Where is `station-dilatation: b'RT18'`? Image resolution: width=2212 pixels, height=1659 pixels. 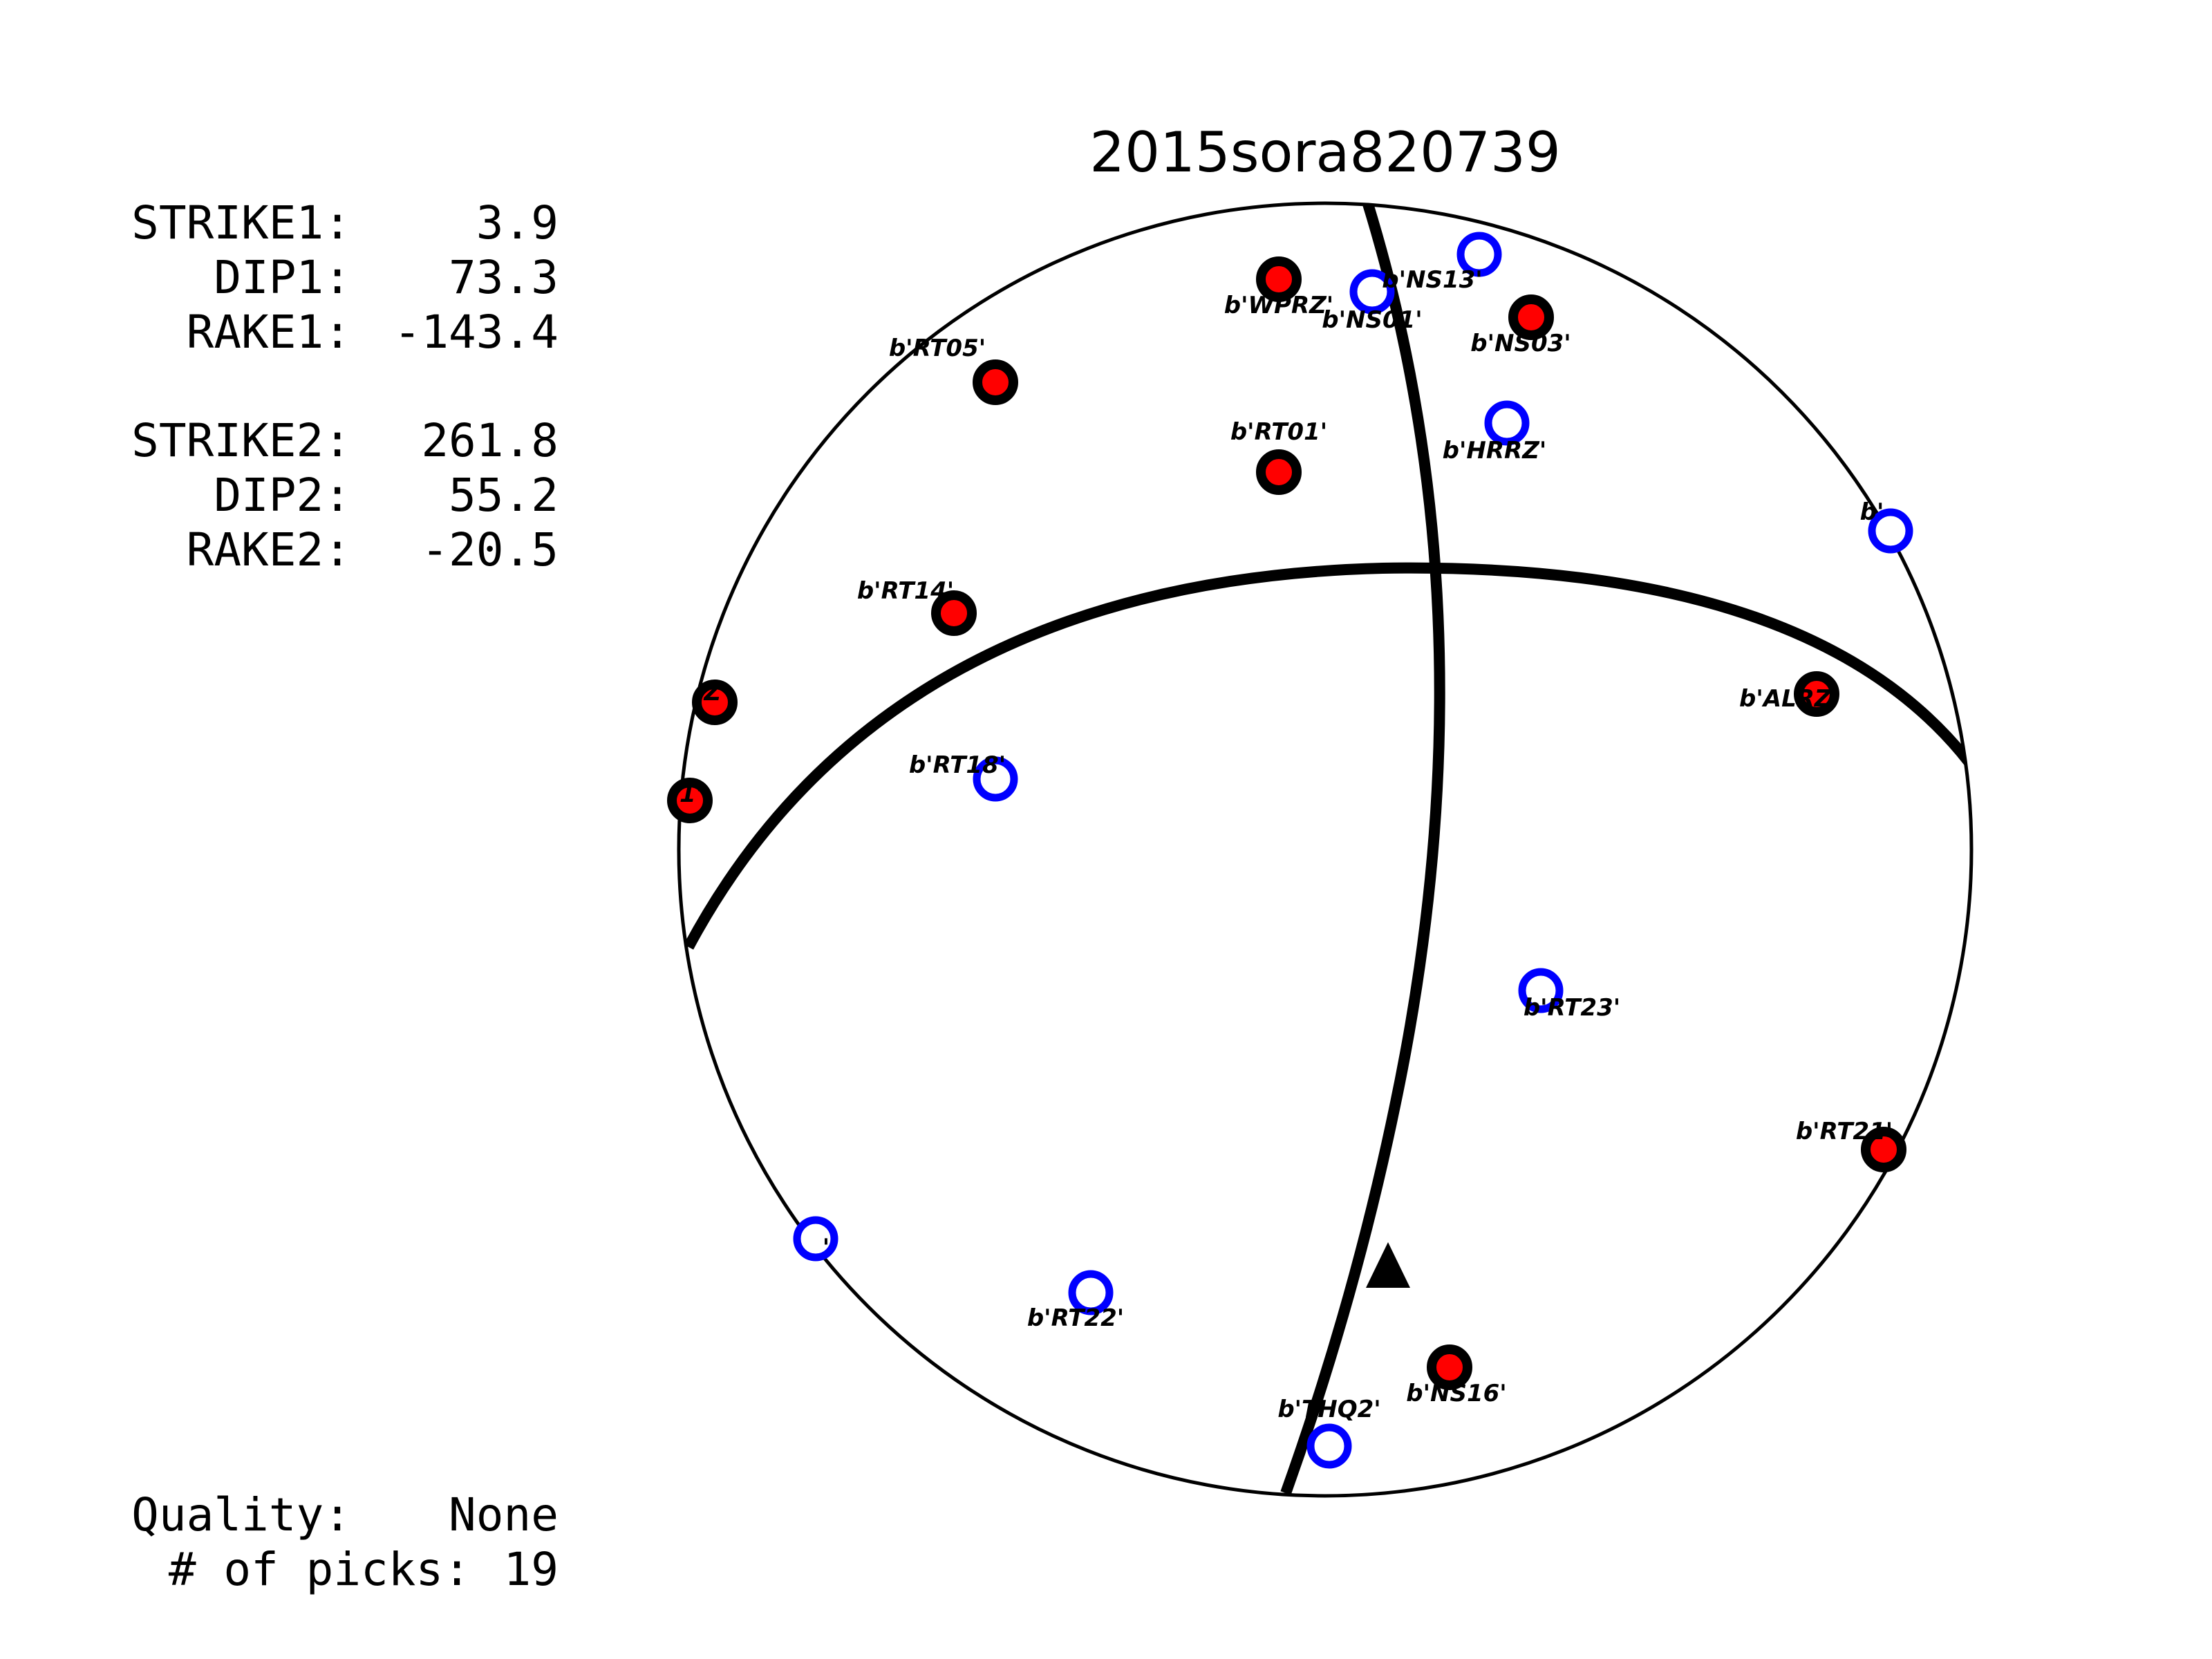
station-dilatation: b'RT18' is located at coordinates (964, 777).